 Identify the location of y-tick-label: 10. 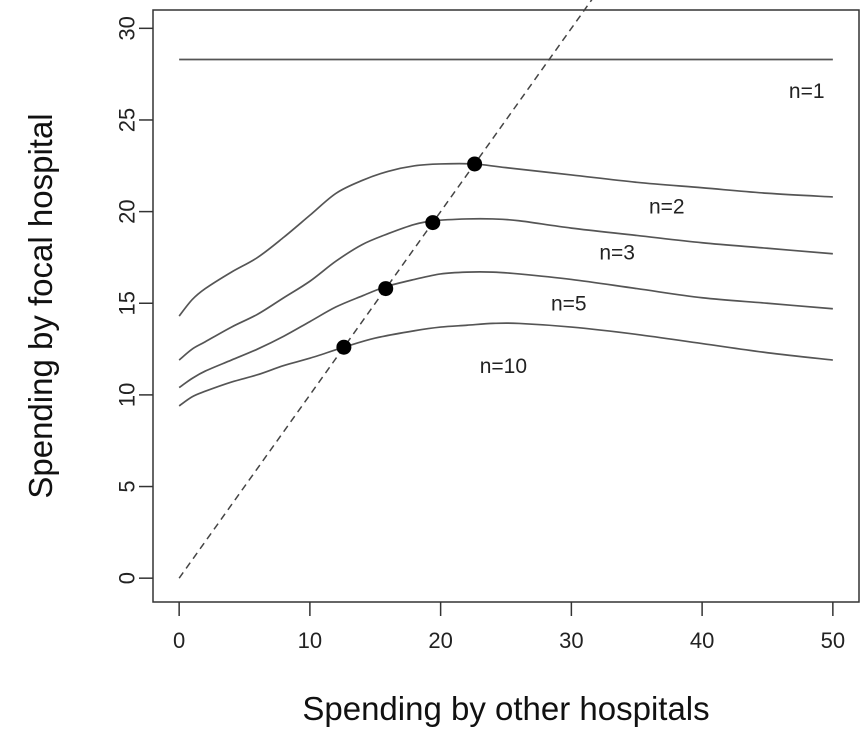
(127, 395).